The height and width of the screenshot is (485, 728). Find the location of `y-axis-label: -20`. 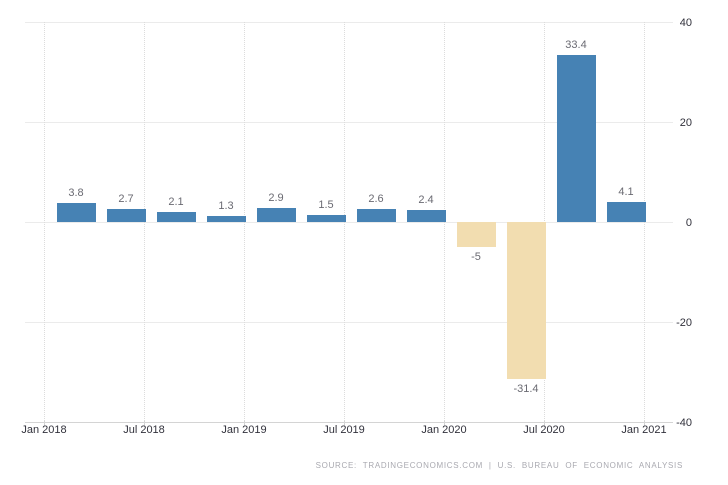

y-axis-label: -20 is located at coordinates (684, 322).